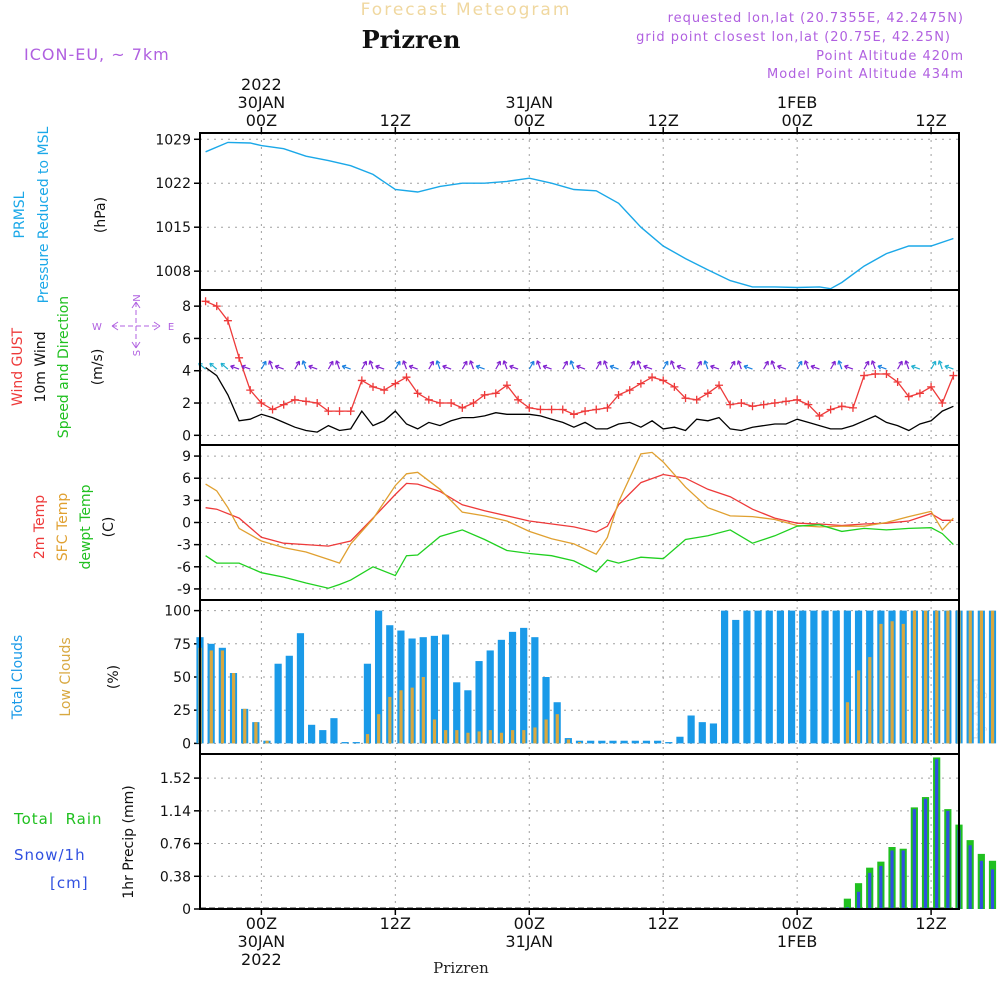 The height and width of the screenshot is (1000, 1000). I want to click on precip-panel: 0 0.38 0.76 1.14 1.52, so click(559, 836).